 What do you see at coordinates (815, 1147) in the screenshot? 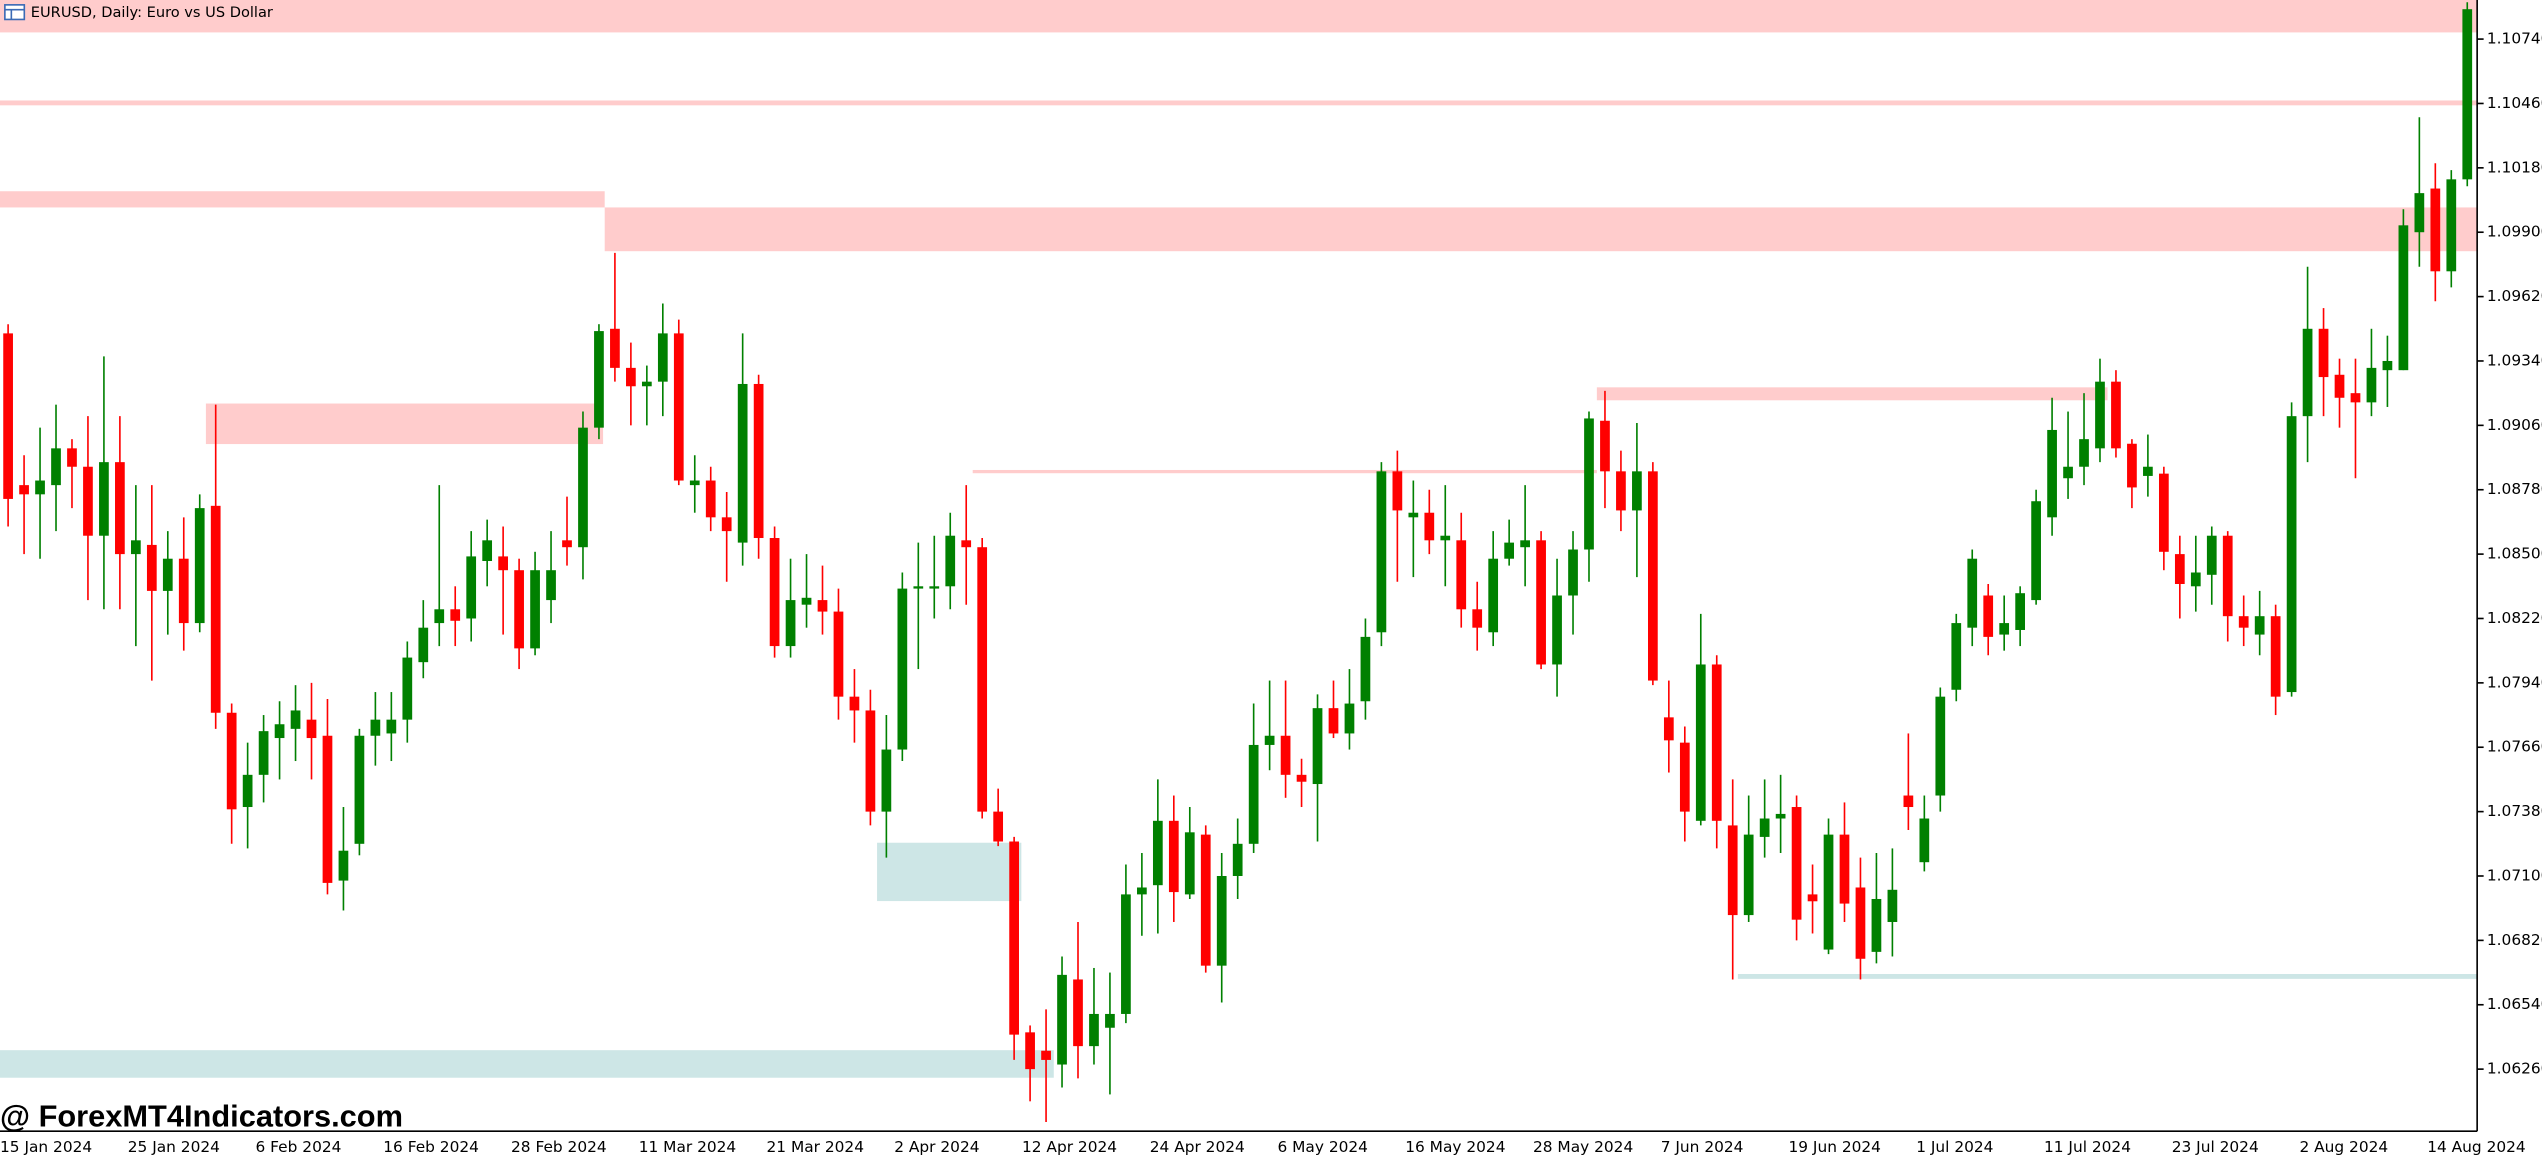
I see `x-tick-label: 21 Mar 2024` at bounding box center [815, 1147].